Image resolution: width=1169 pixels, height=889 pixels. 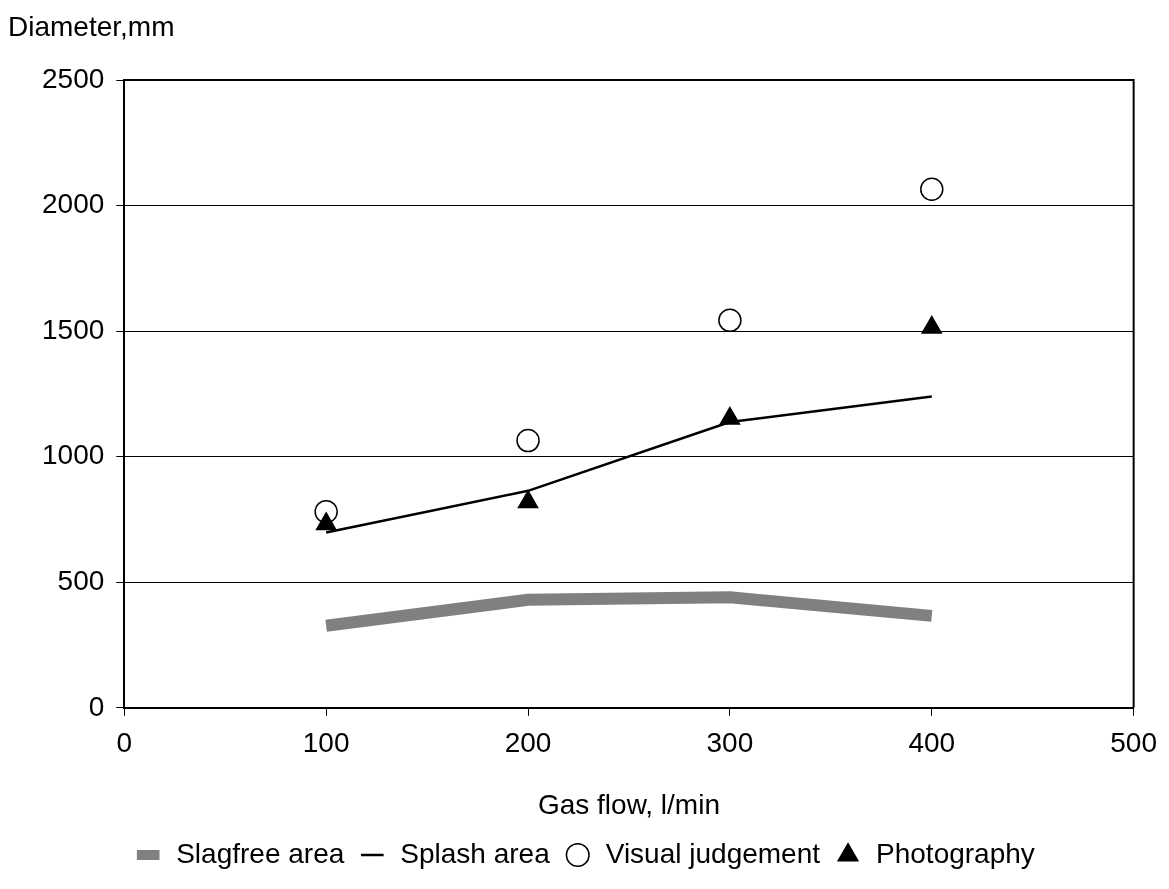 I want to click on x-tick-label: 100, so click(x=326, y=743).